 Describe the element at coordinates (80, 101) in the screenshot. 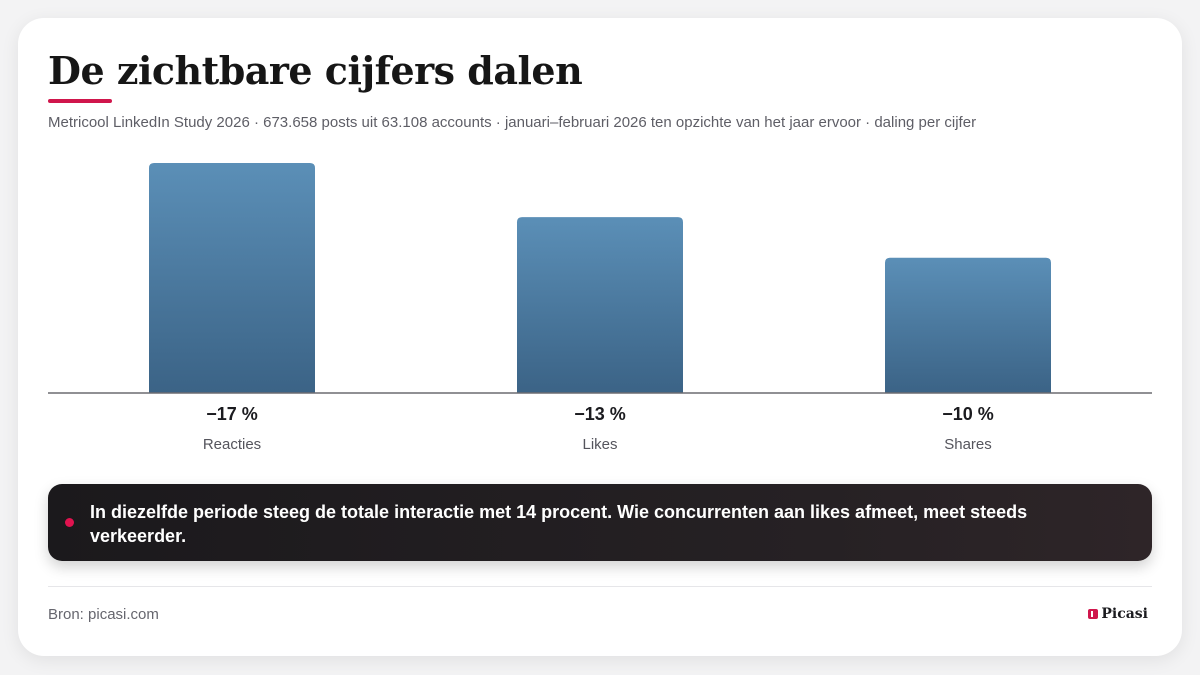

I see `title-accent-underline` at that location.